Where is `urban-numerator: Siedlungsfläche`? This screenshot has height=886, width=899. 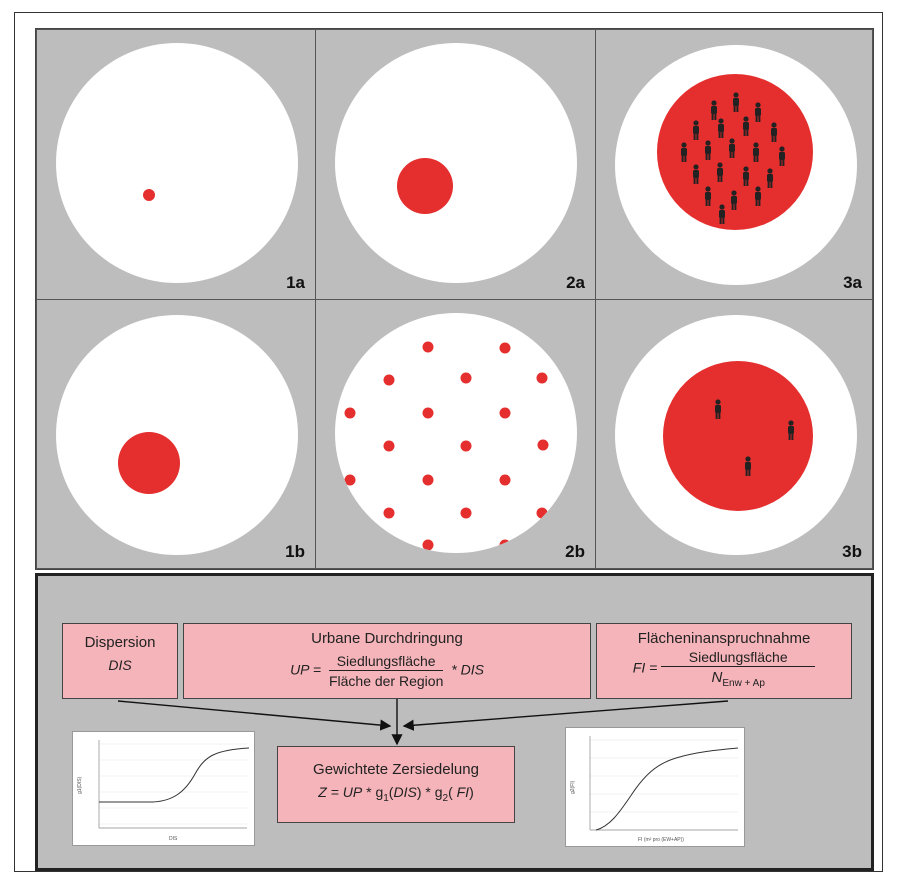
urban-numerator: Siedlungsfläche is located at coordinates (386, 662).